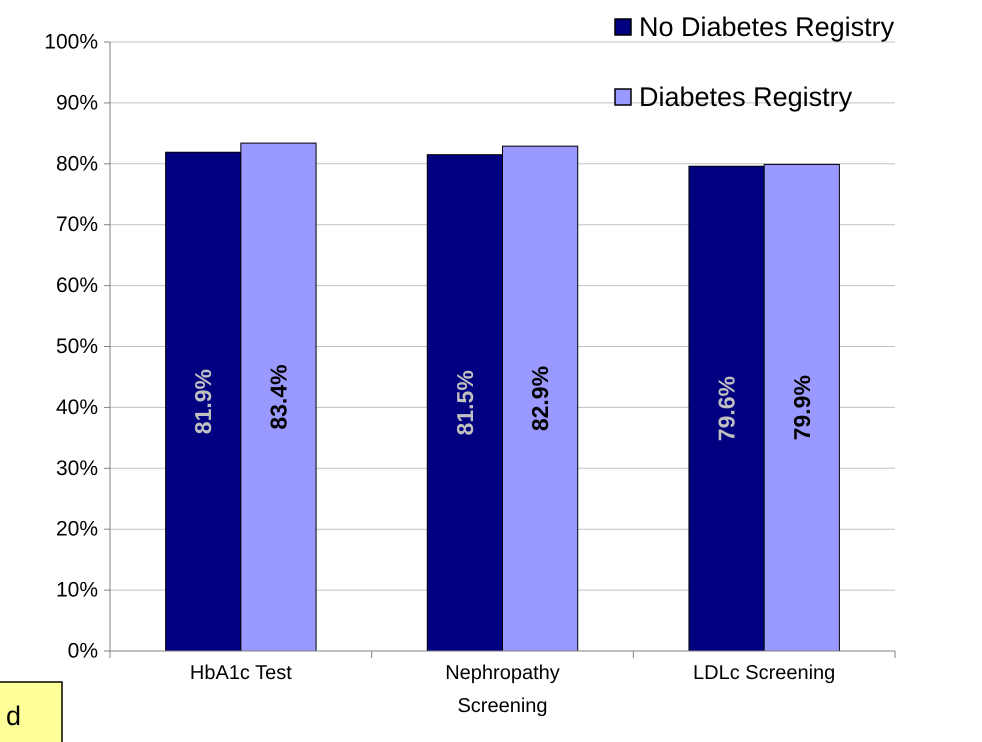 This screenshot has height=742, width=982. Describe the element at coordinates (77, 529) in the screenshot. I see `y-tick-label: 20%` at that location.